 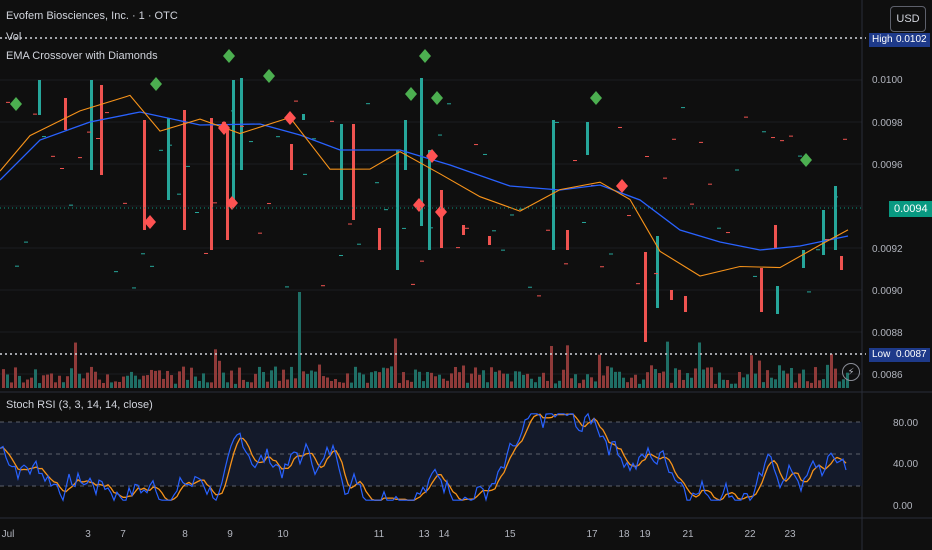 I want to click on stoch-rsi-legend: Stoch RSI (3, 3, 14, 14, close), so click(x=79, y=405).